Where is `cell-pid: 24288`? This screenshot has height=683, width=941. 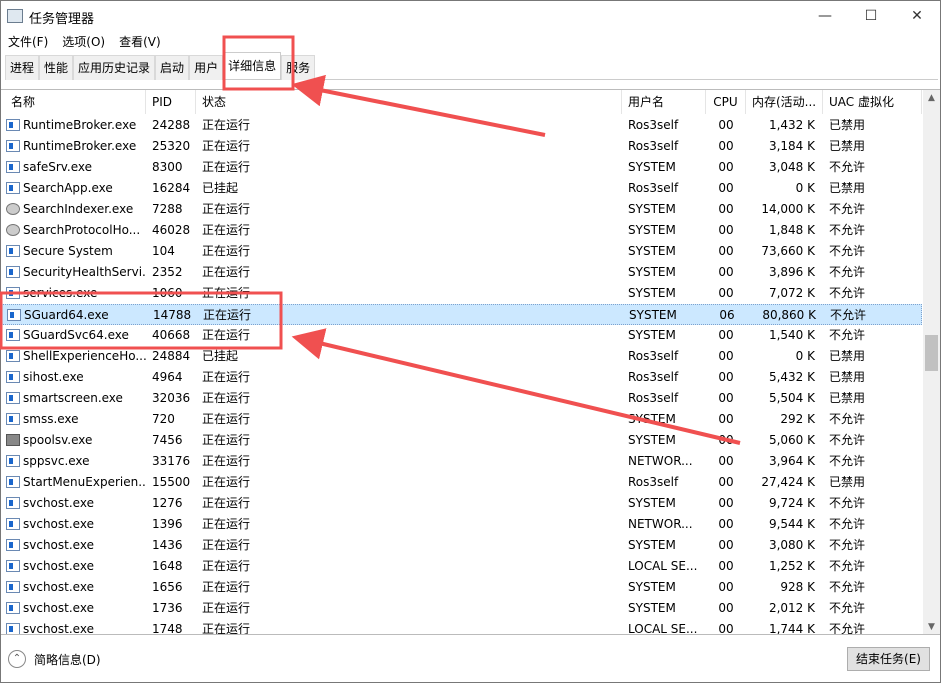 cell-pid: 24288 is located at coordinates (171, 125).